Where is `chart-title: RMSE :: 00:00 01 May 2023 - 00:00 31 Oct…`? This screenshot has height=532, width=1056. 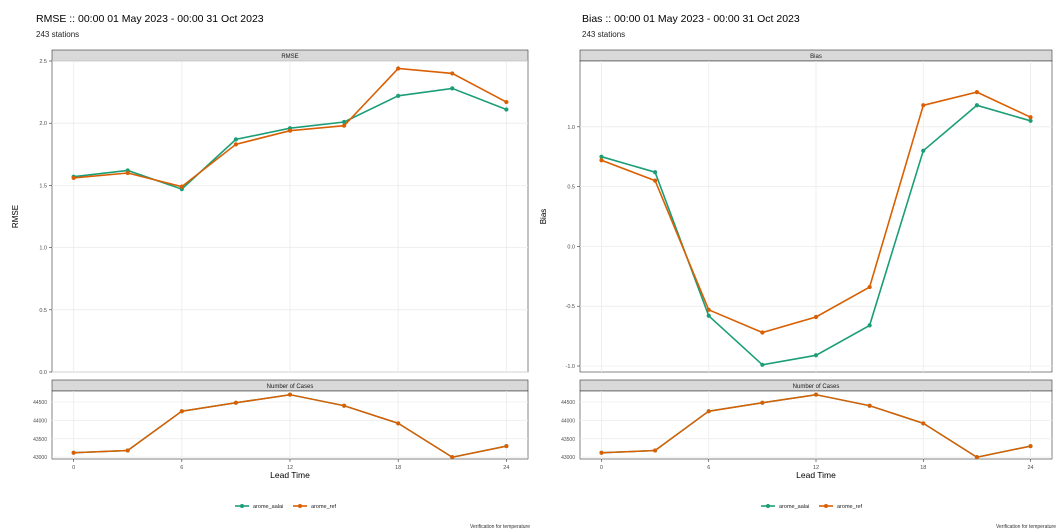 chart-title: RMSE :: 00:00 01 May 2023 - 00:00 31 Oct… is located at coordinates (150, 19).